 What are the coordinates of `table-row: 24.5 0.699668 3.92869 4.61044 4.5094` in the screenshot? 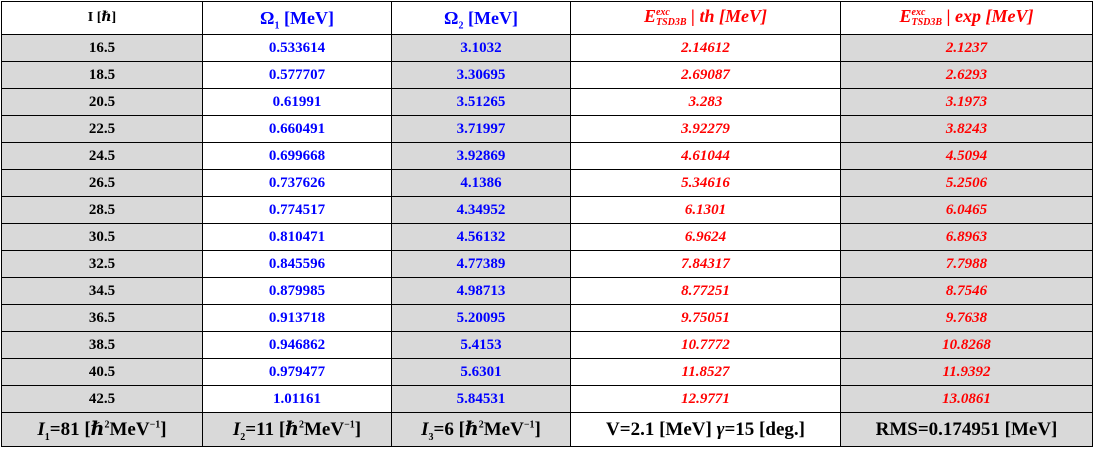 It's located at (547, 156).